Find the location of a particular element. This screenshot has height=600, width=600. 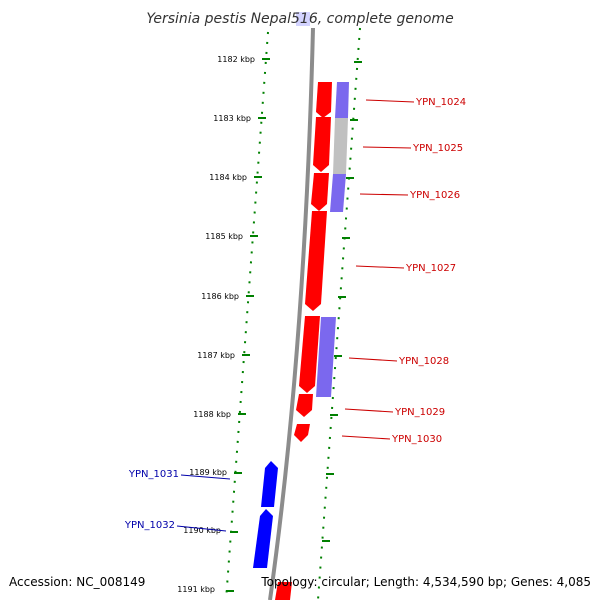

tick-label: 1186 kbp is located at coordinates (220, 296).